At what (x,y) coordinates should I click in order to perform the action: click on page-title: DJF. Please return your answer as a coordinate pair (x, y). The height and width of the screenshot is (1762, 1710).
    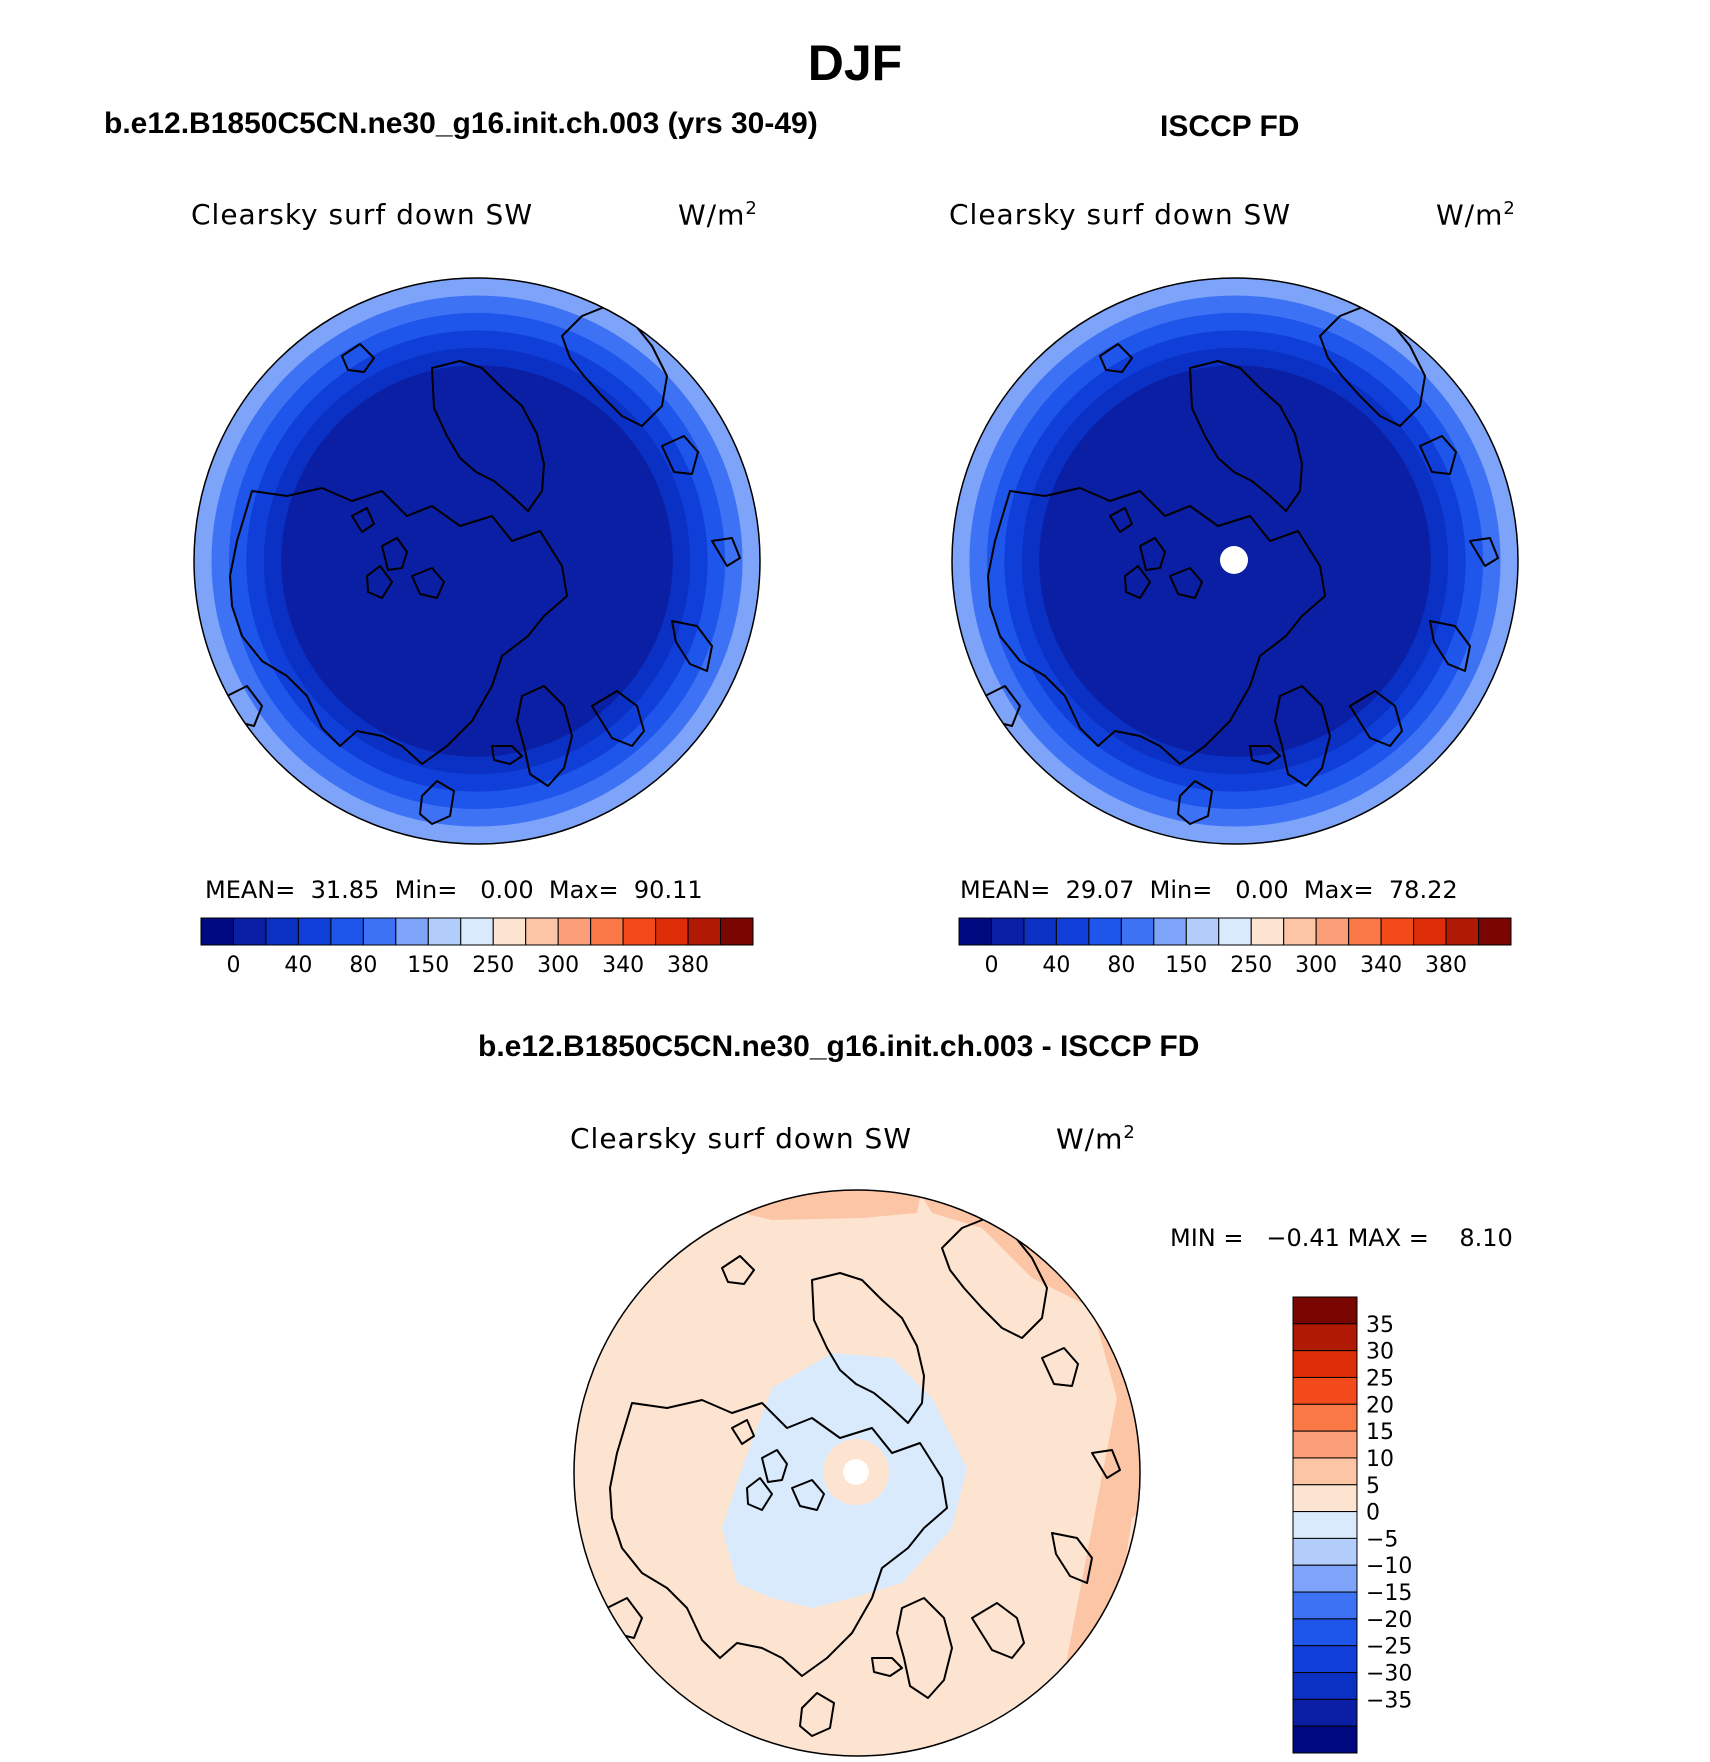
    Looking at the image, I should click on (855, 63).